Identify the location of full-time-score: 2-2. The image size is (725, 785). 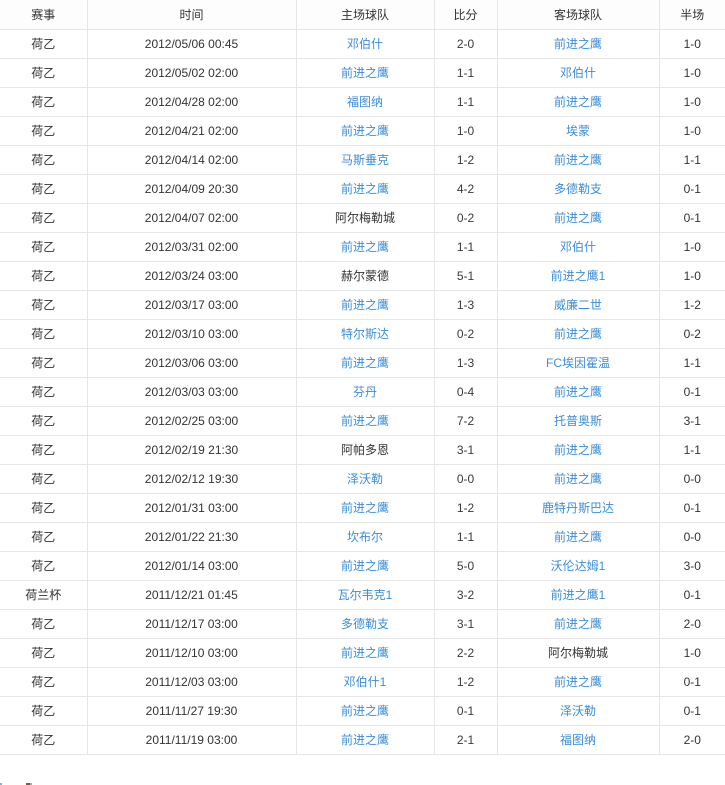
(465, 652).